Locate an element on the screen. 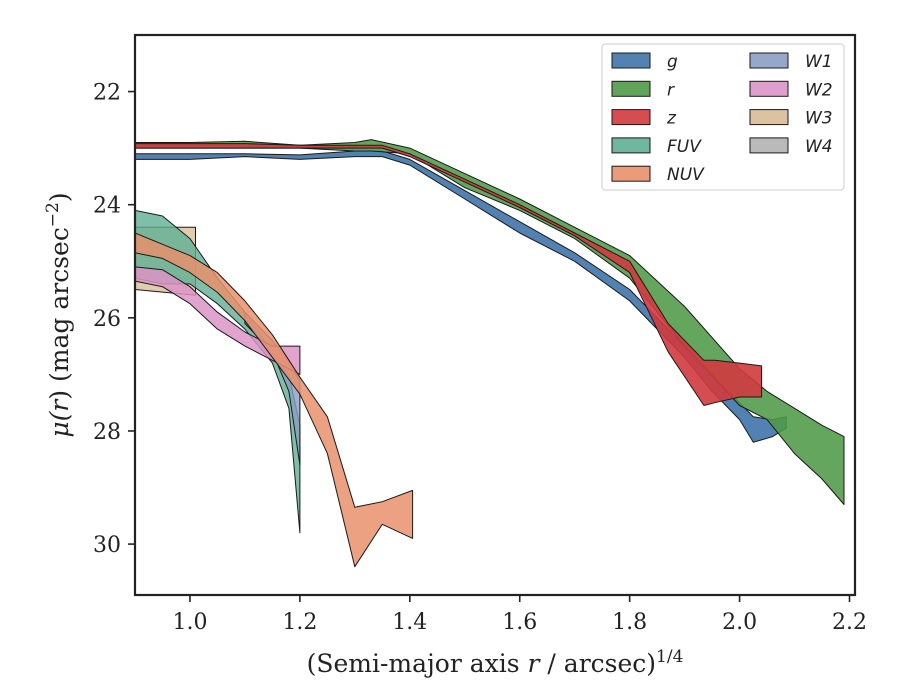 Image resolution: width=900 pixels, height=700 pixels. series-band-w2 is located at coordinates (218, 320).